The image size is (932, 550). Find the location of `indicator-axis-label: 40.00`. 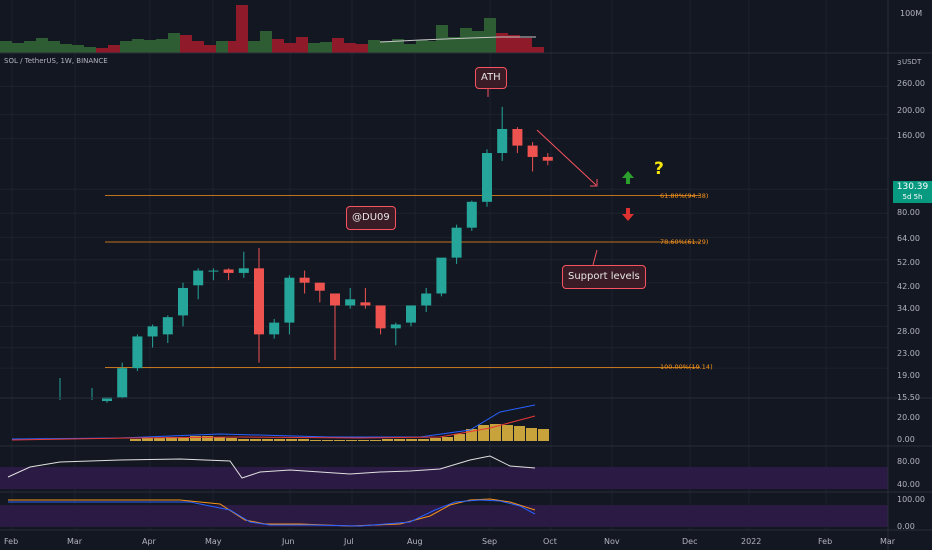

indicator-axis-label: 40.00 is located at coordinates (908, 484).